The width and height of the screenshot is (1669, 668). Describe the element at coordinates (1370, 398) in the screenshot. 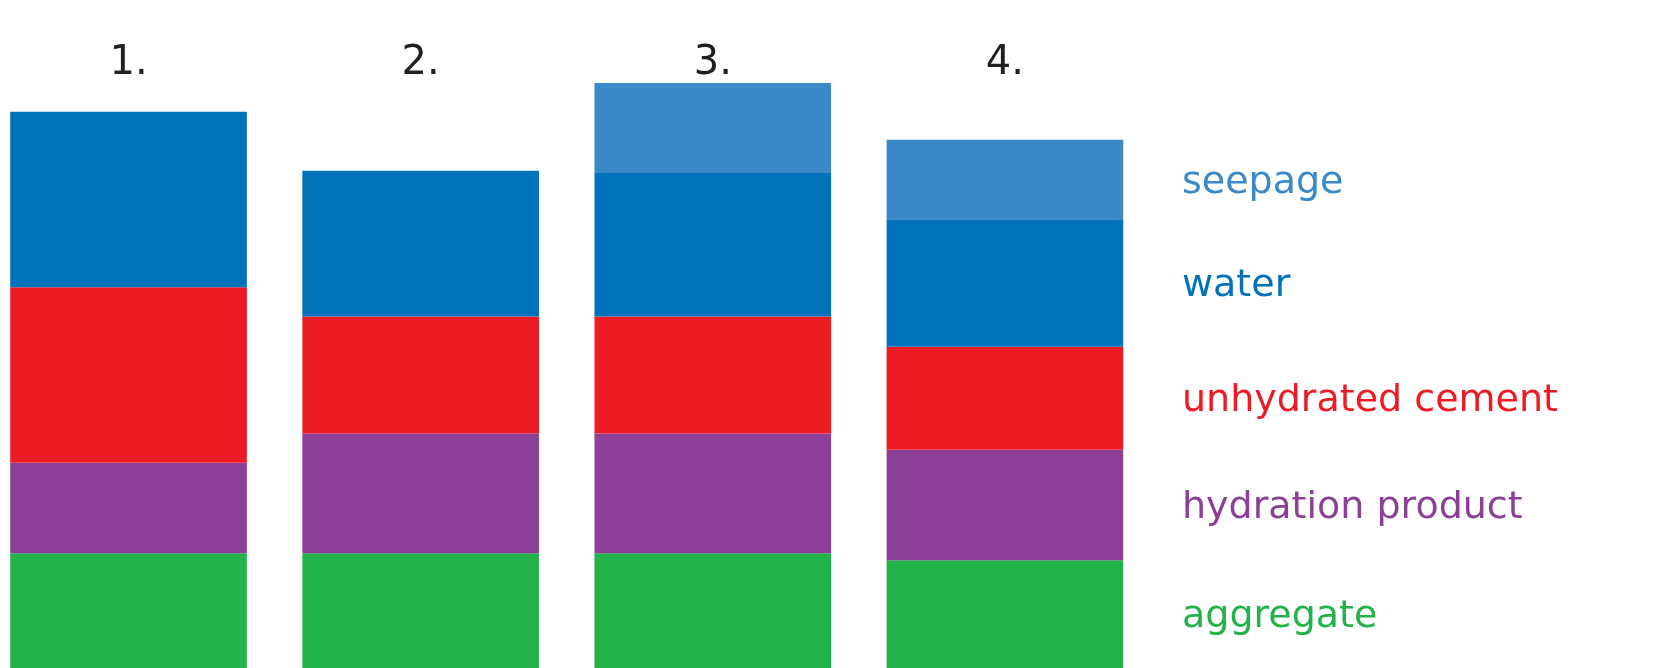

I see `series-label: unhydrated cement` at that location.